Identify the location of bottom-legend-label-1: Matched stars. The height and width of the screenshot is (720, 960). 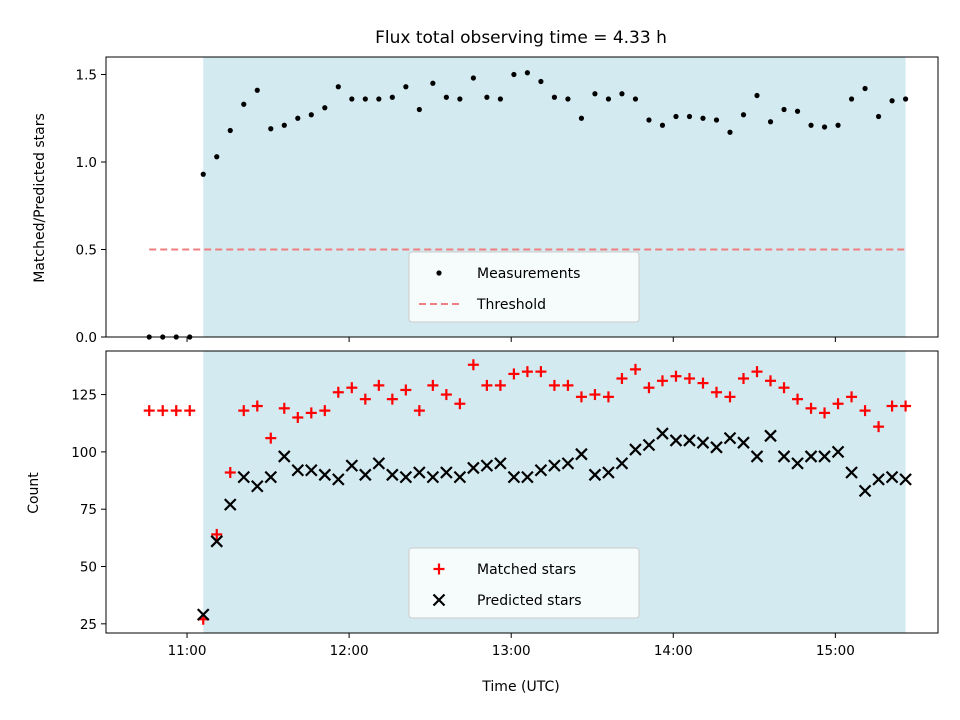
(526, 570).